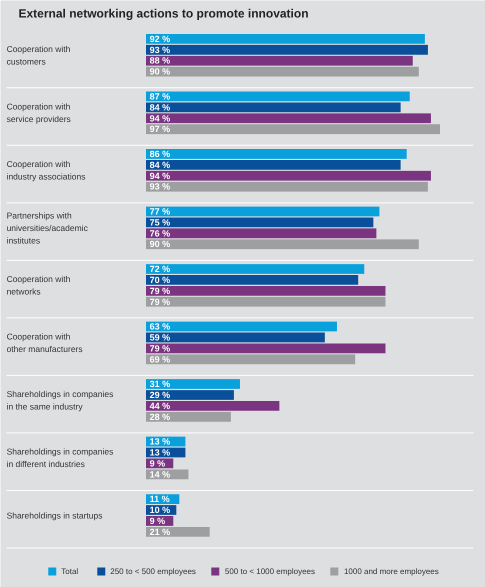 The height and width of the screenshot is (587, 485). I want to click on data-label: 10 %, so click(160, 510).